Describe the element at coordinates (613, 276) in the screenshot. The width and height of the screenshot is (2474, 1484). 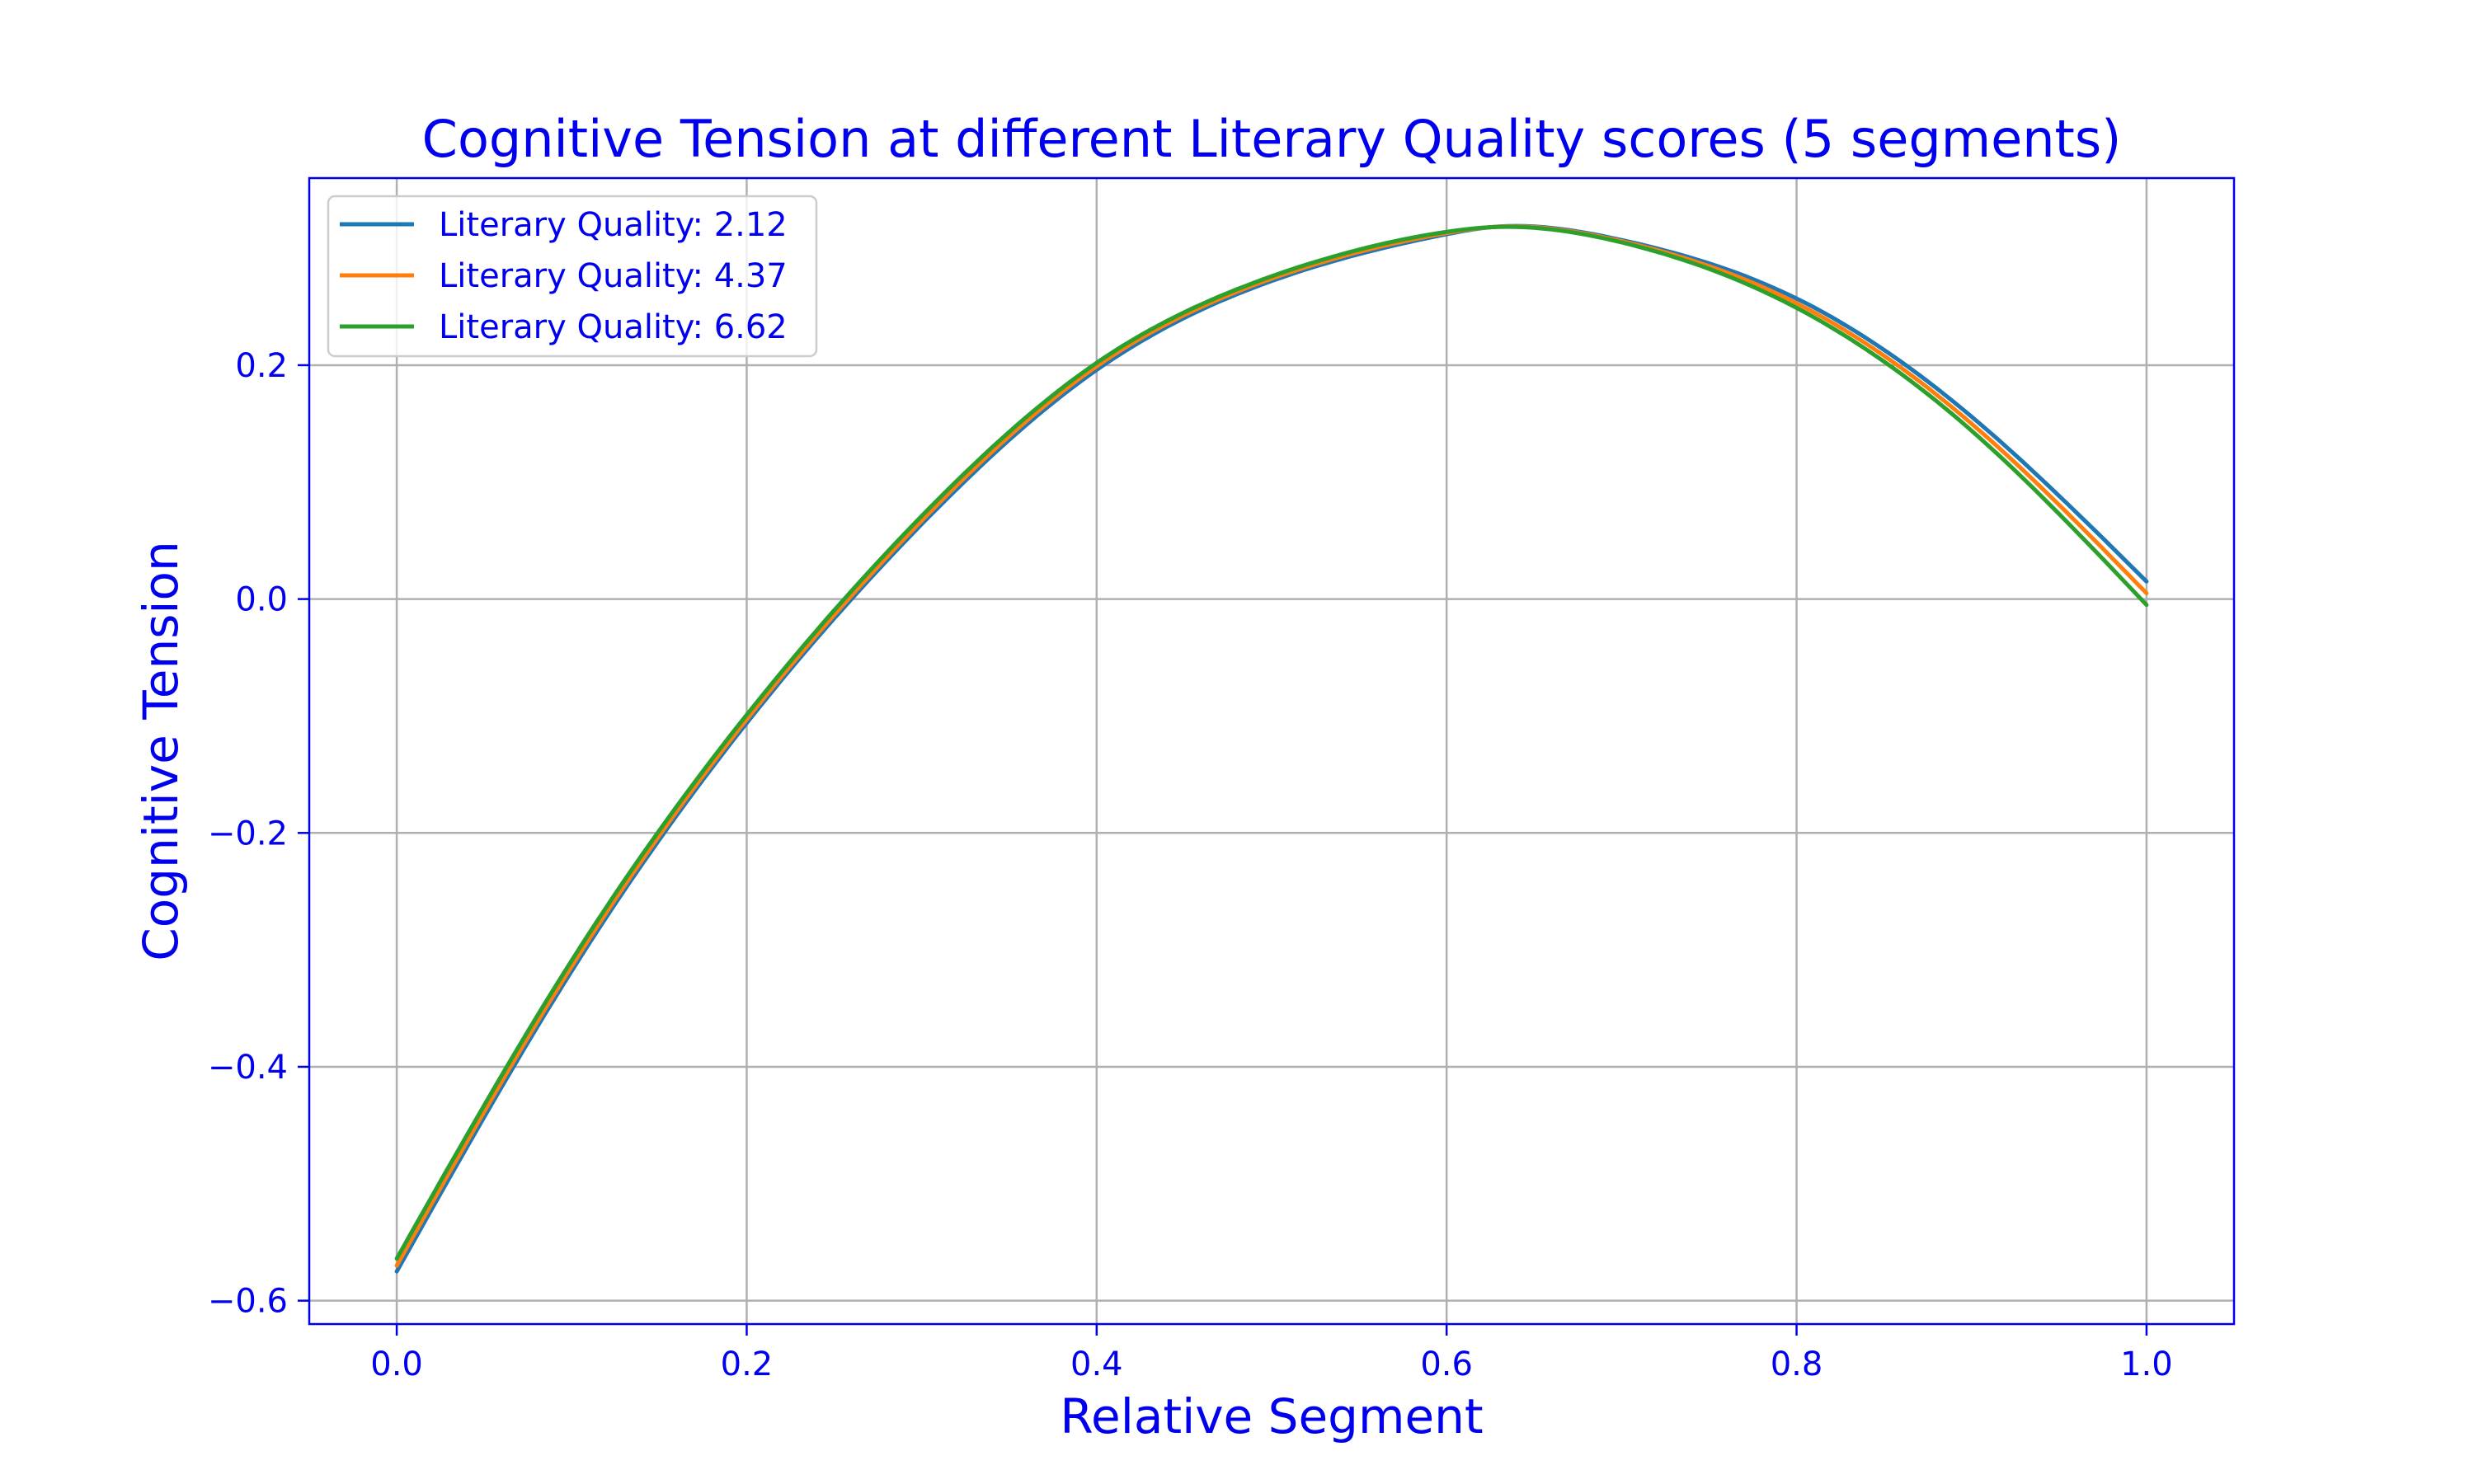
I see `legend-label-series-2: Literary Quality: 4.37` at that location.